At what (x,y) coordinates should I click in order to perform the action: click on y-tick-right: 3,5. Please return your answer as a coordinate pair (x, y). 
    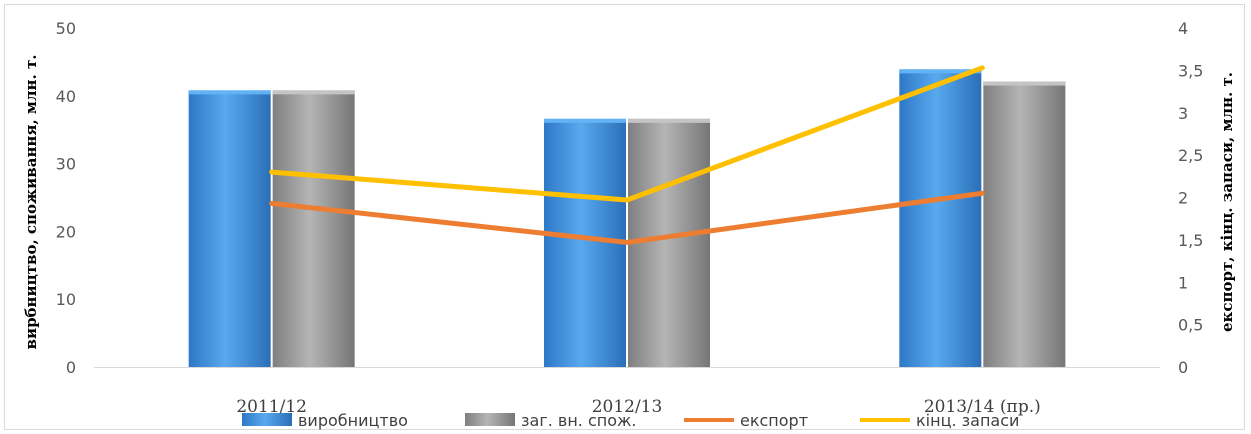
    Looking at the image, I should click on (1190, 70).